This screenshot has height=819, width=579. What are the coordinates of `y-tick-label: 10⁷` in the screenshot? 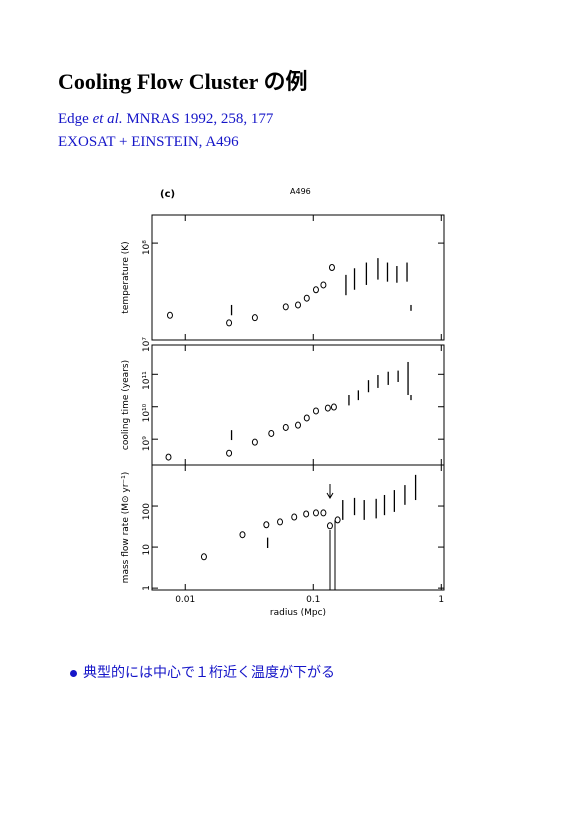 It's located at (147, 344).